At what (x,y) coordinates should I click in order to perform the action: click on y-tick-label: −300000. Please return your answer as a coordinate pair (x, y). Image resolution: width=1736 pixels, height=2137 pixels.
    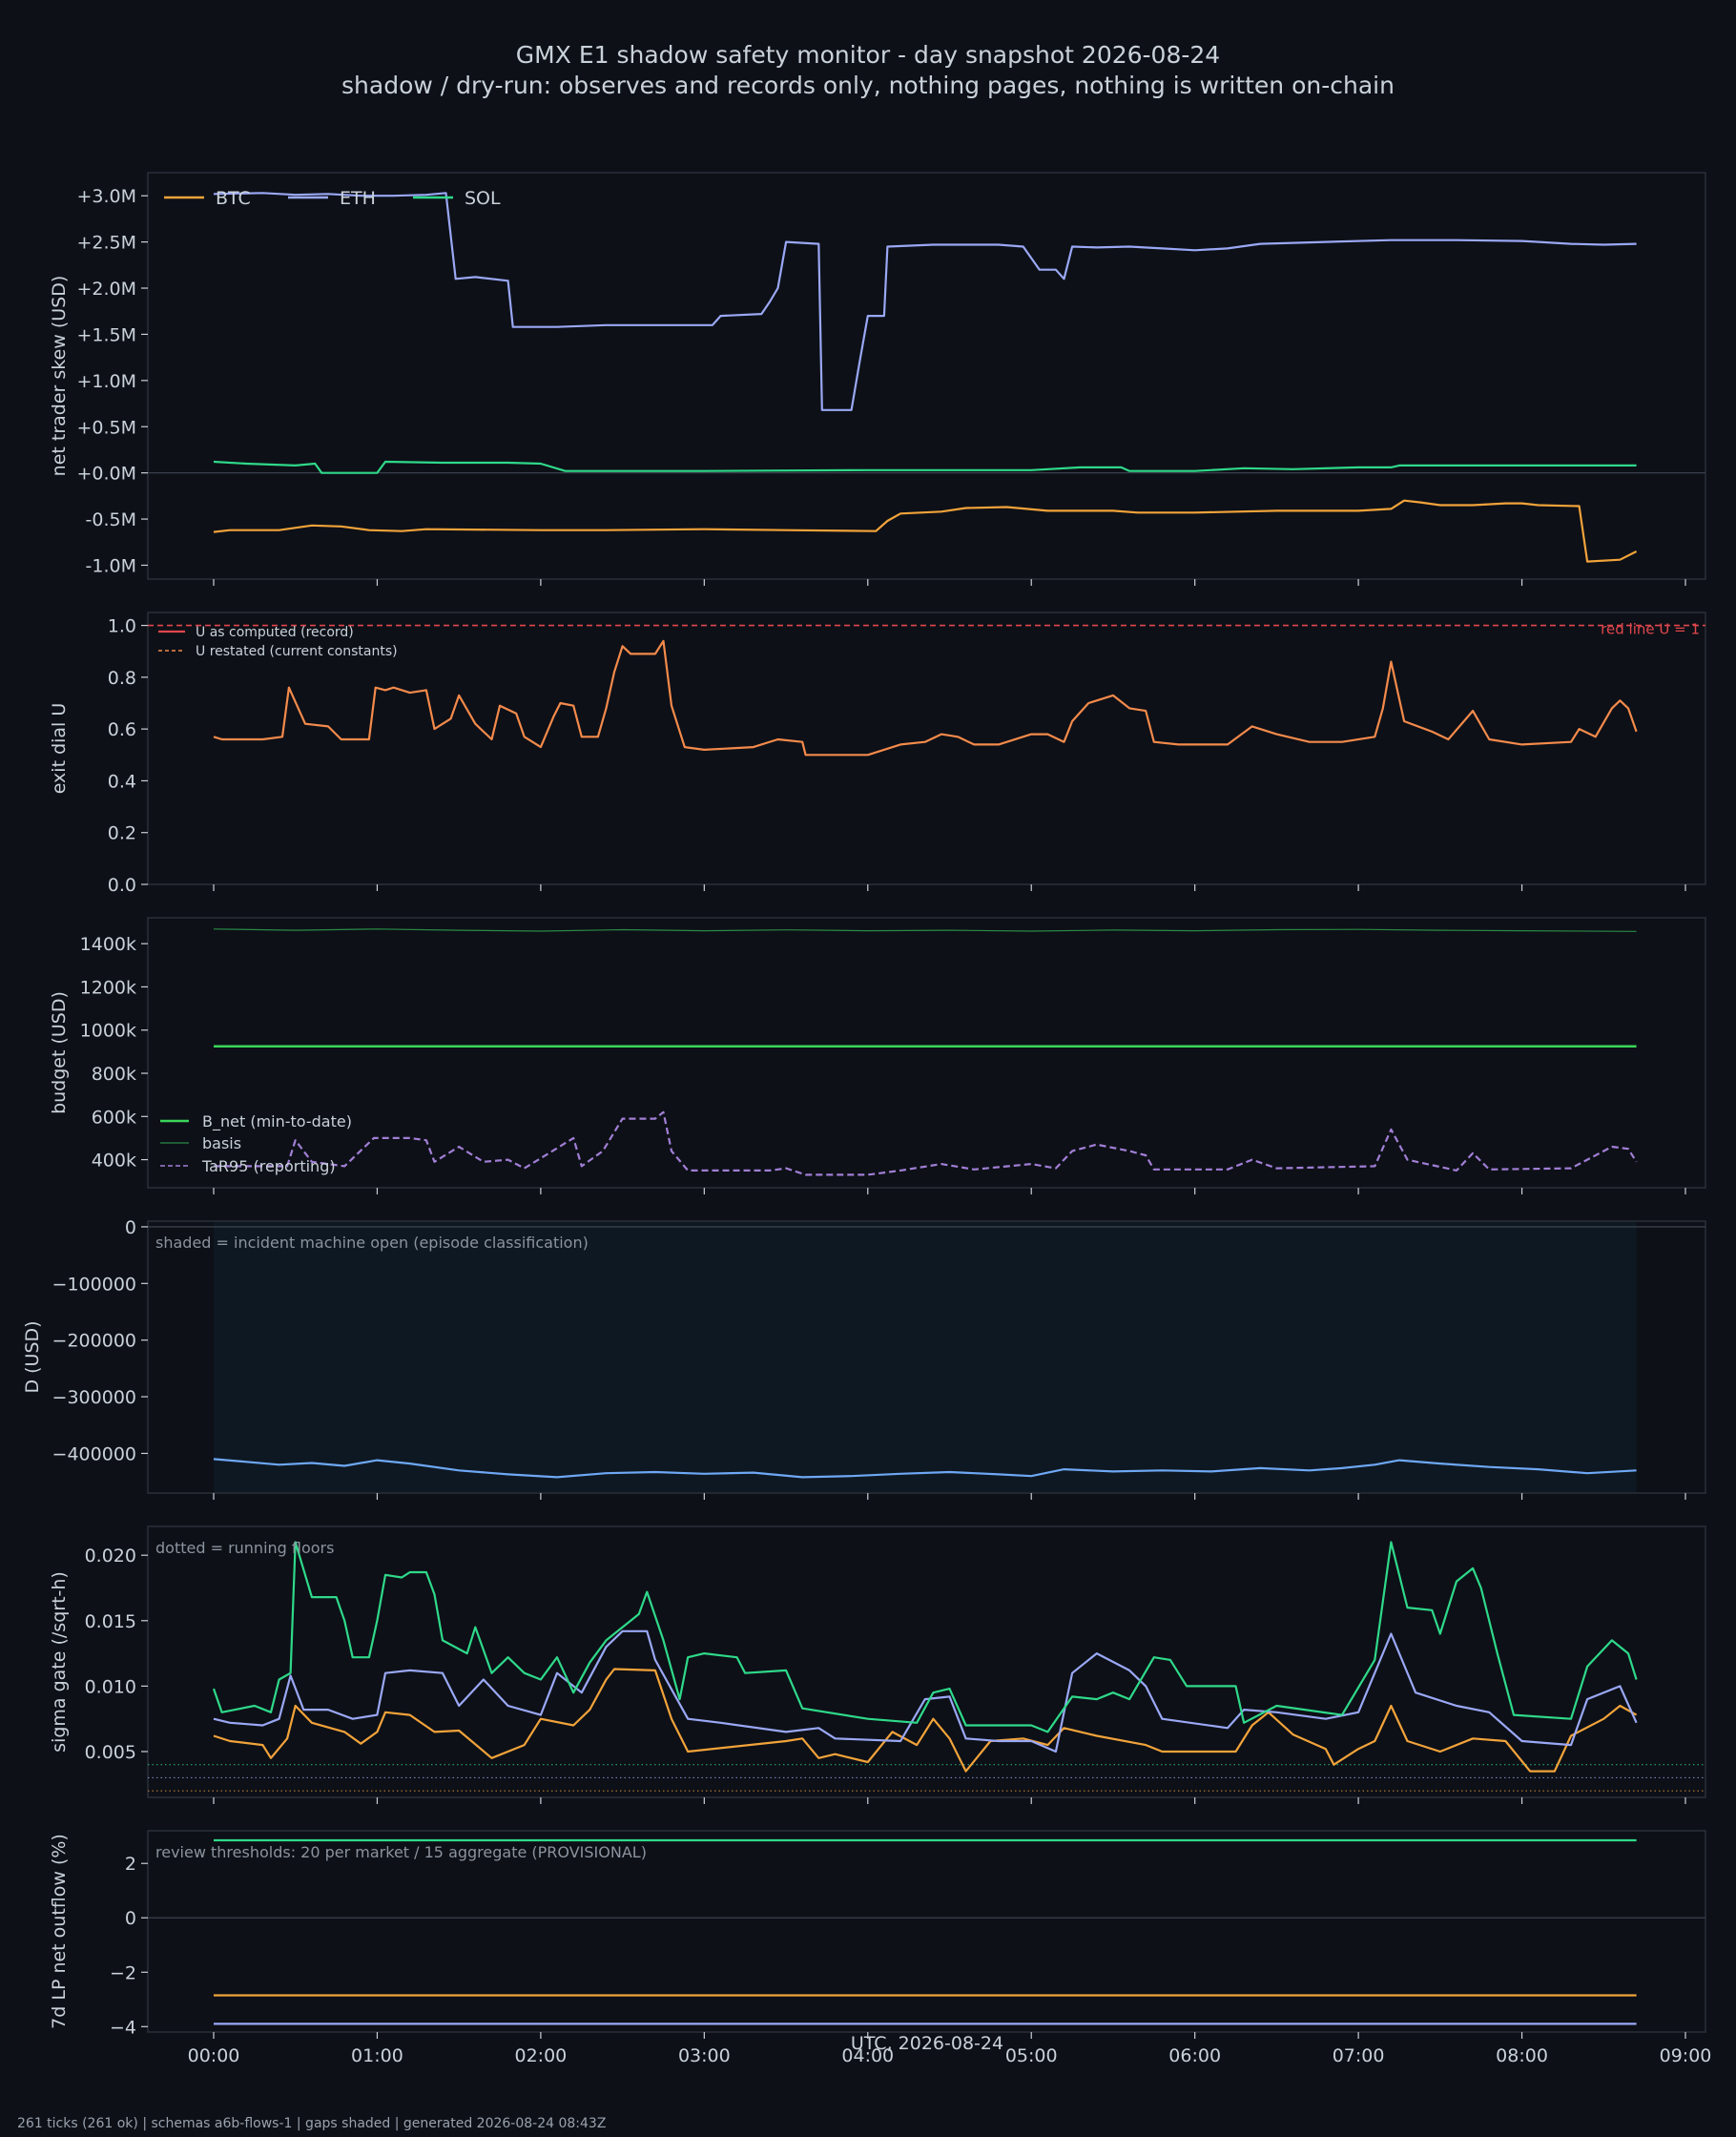
    Looking at the image, I should click on (94, 1397).